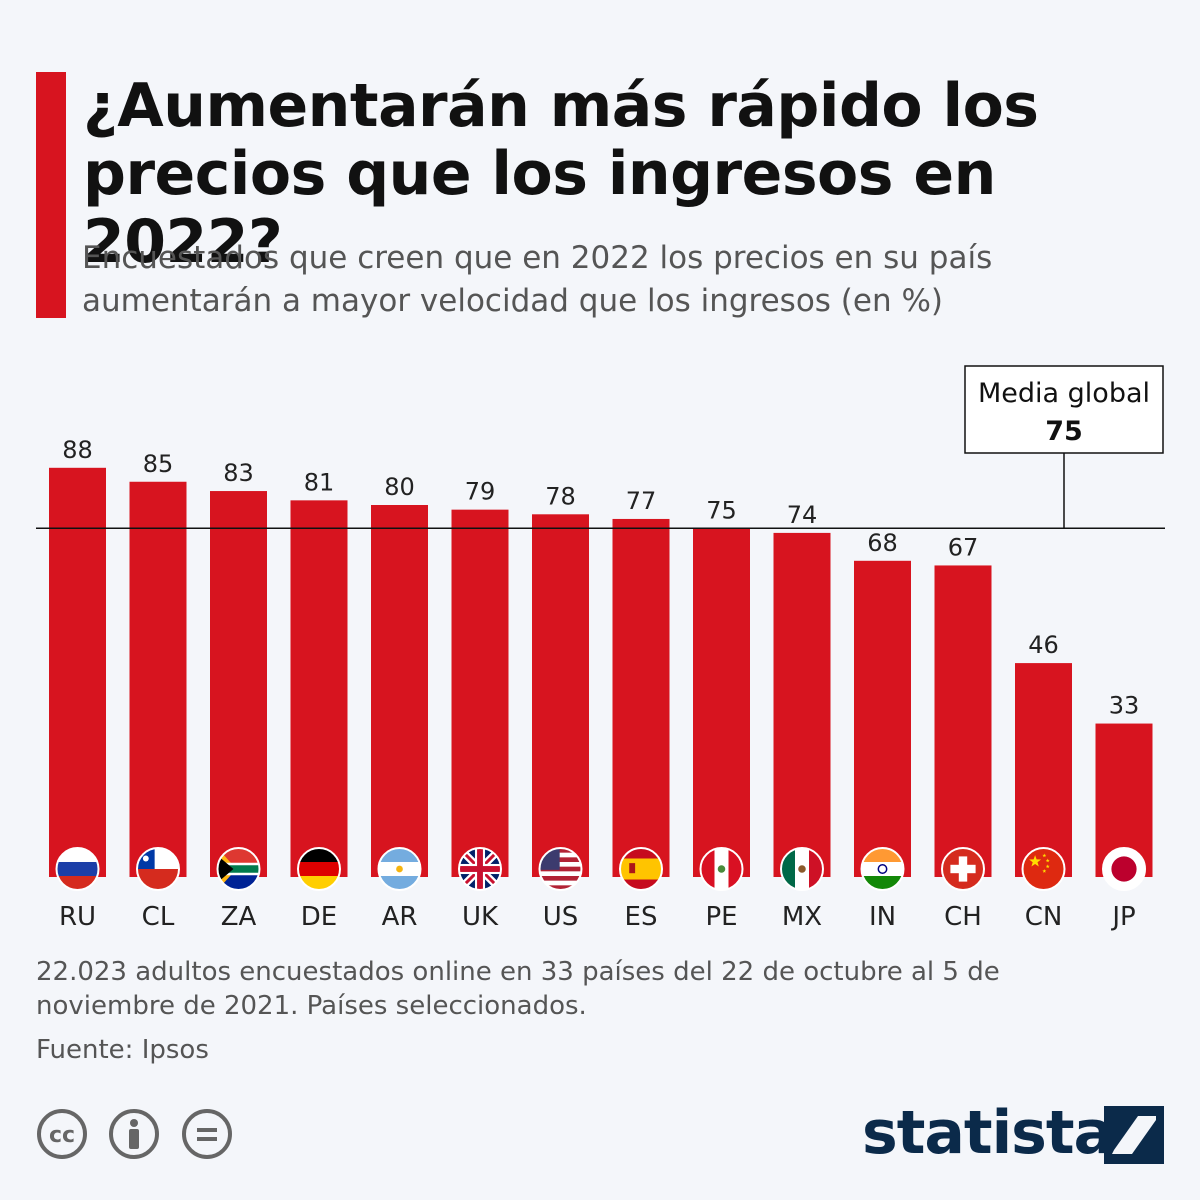 The width and height of the screenshot is (1200, 1200). Describe the element at coordinates (399, 691) in the screenshot. I see `bar-ar` at that location.